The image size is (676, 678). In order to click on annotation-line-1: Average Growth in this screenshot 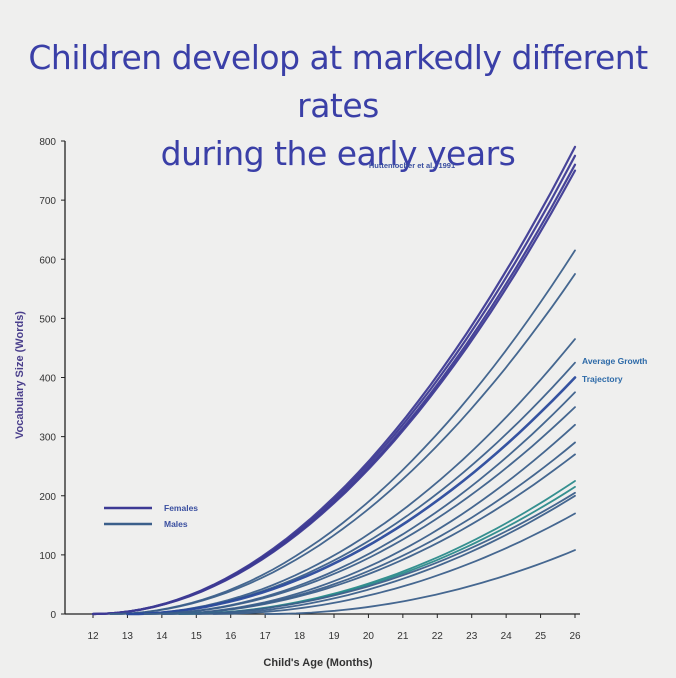, I will do `click(614, 361)`.